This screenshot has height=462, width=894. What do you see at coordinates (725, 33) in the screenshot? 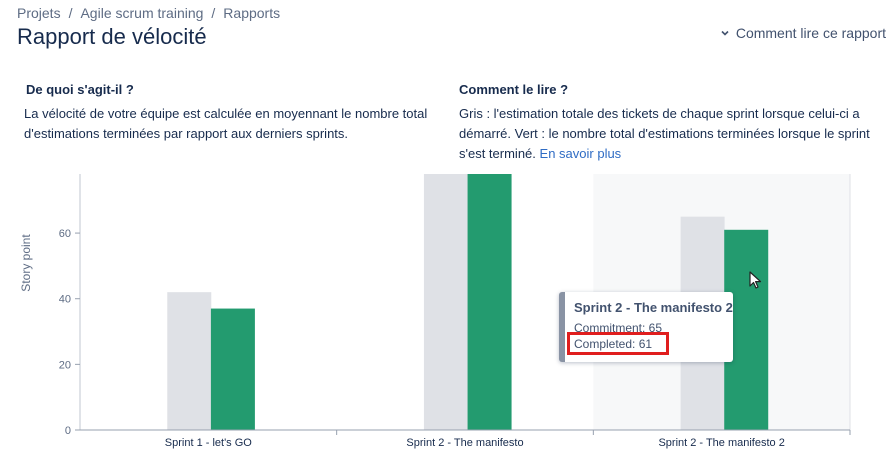
I see `chevron-down-icon` at bounding box center [725, 33].